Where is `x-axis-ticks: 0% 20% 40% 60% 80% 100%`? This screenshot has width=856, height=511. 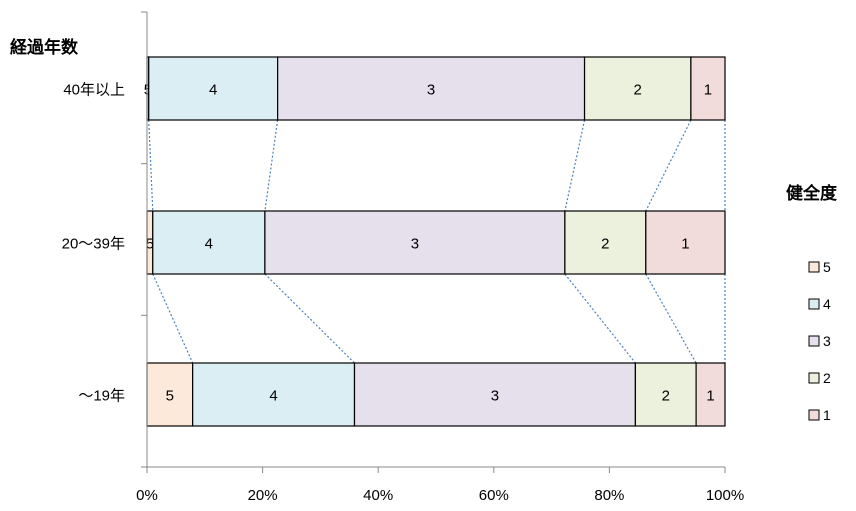 x-axis-ticks: 0% 20% 40% 60% 80% 100% is located at coordinates (440, 485).